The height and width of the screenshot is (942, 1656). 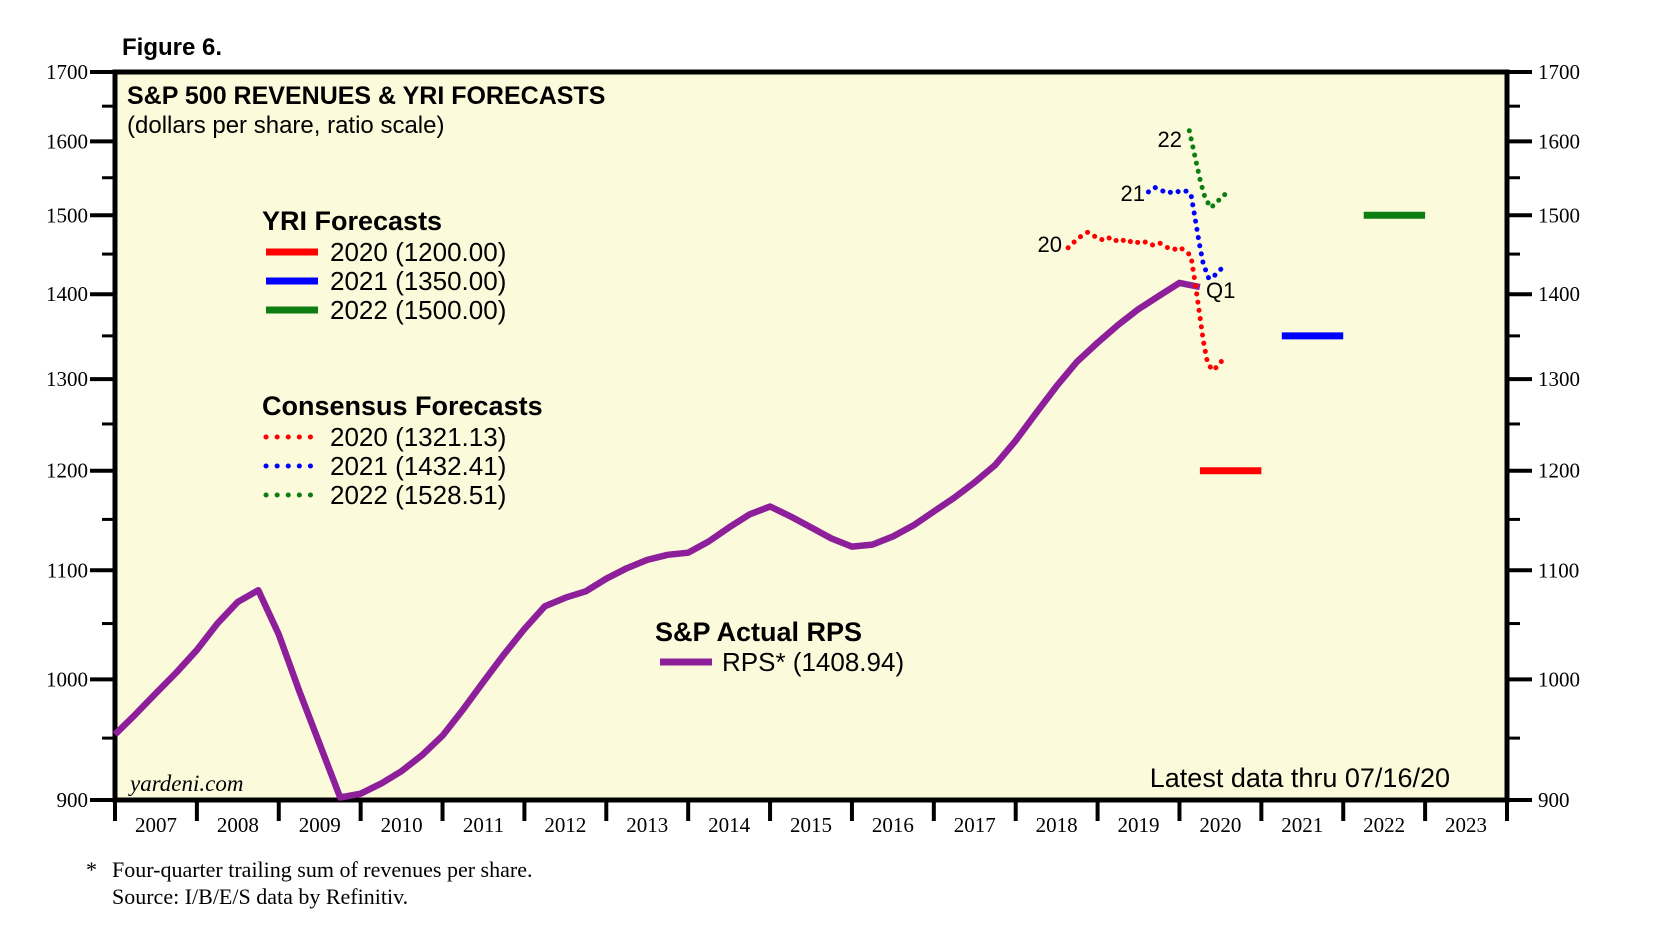 What do you see at coordinates (418, 437) in the screenshot?
I see `legend-label-consensus-2020: 2020 (1321.13)` at bounding box center [418, 437].